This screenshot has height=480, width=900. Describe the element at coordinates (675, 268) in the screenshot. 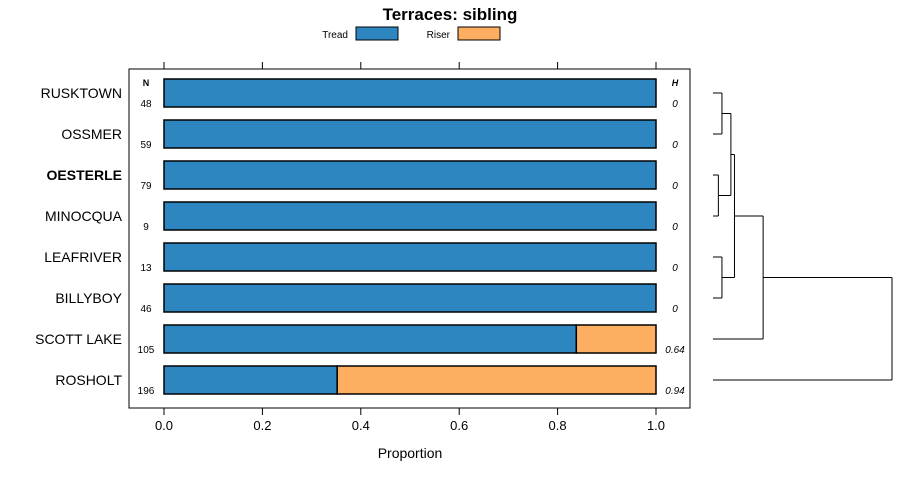

I see `h-label-leafriver: 0` at that location.